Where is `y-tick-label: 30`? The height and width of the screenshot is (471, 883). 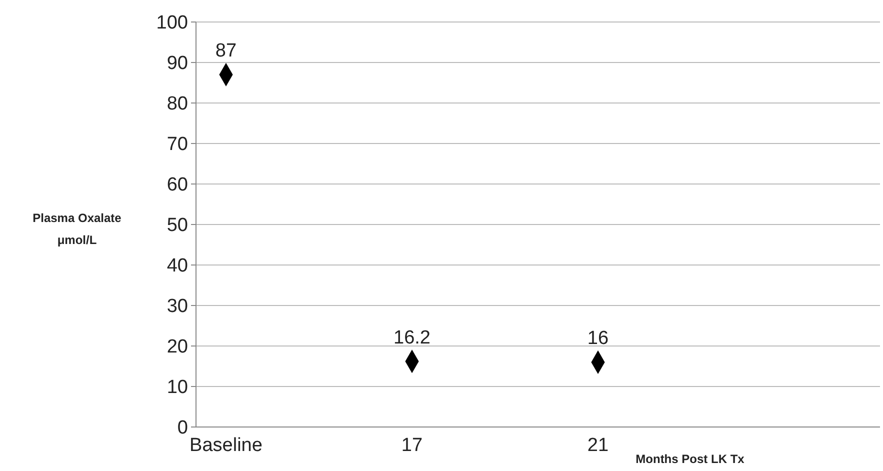
y-tick-label: 30 is located at coordinates (177, 307).